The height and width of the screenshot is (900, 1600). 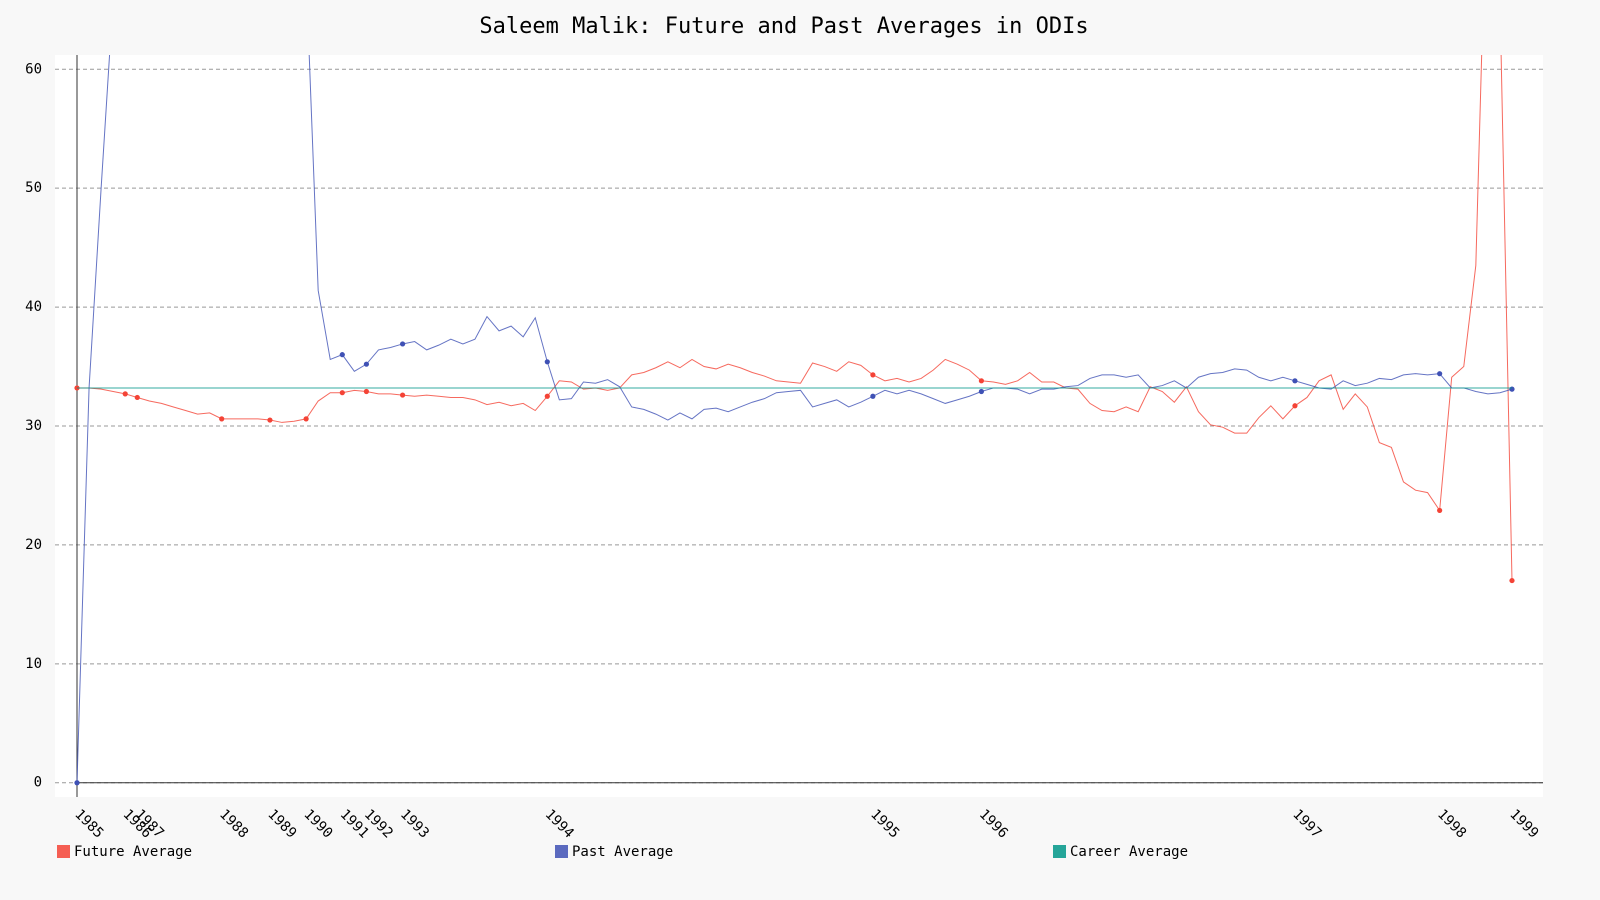 I want to click on legend-label: Past Average, so click(x=622, y=852).